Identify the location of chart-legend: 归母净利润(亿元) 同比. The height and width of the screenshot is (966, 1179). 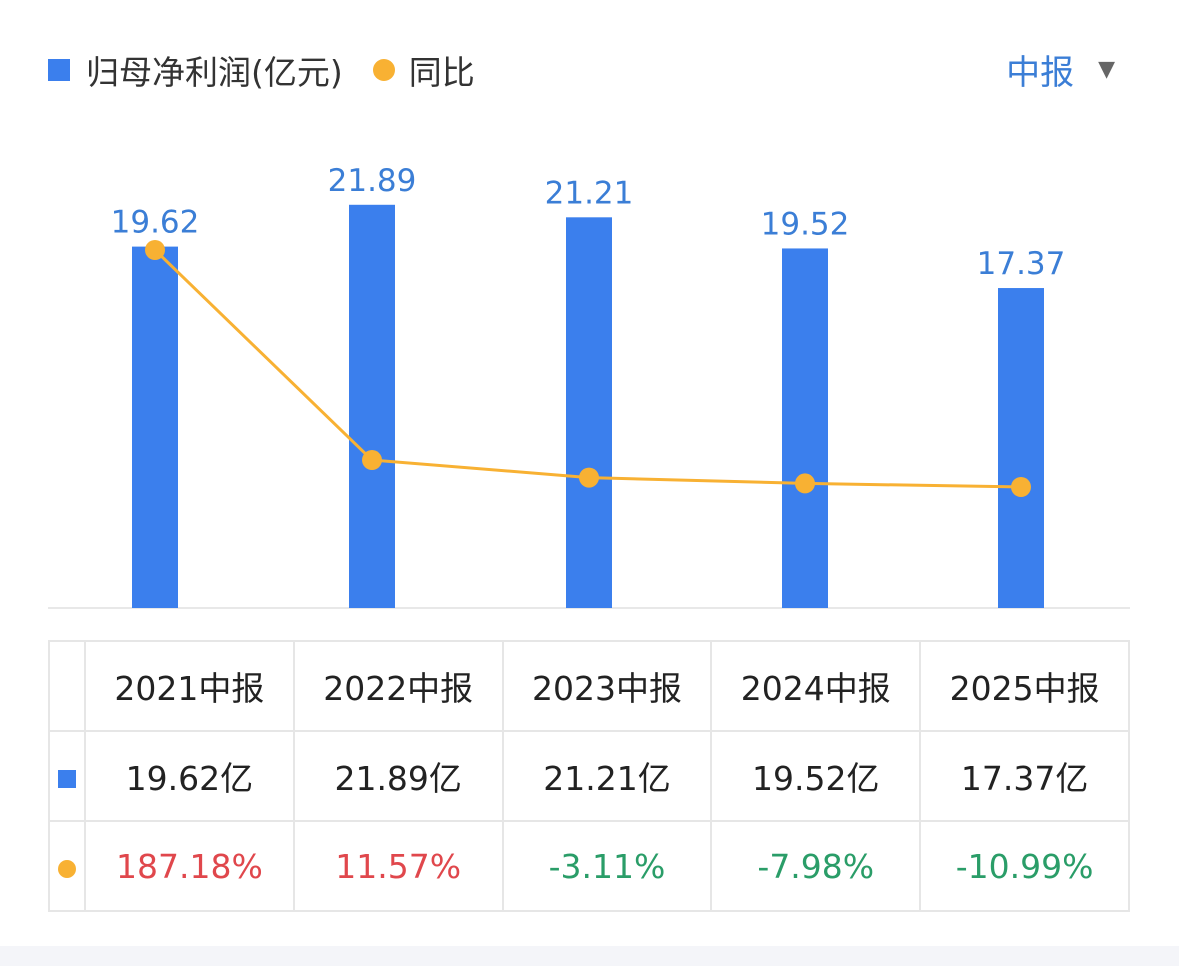
(261, 70).